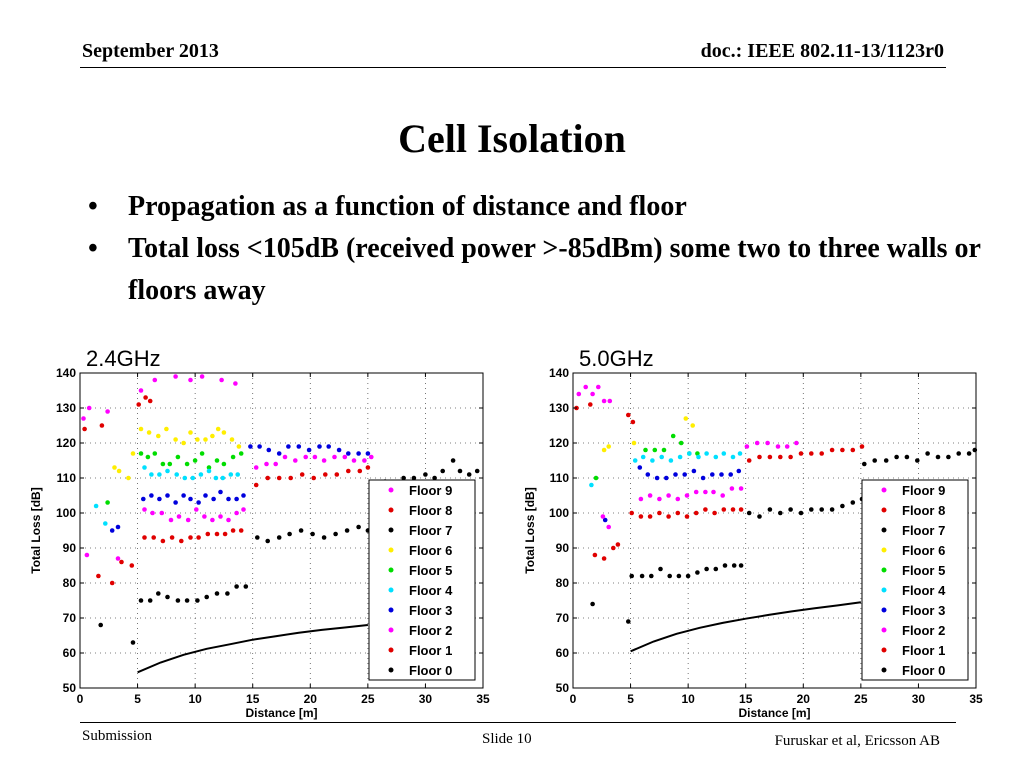  I want to click on legend-box, so click(422, 580).